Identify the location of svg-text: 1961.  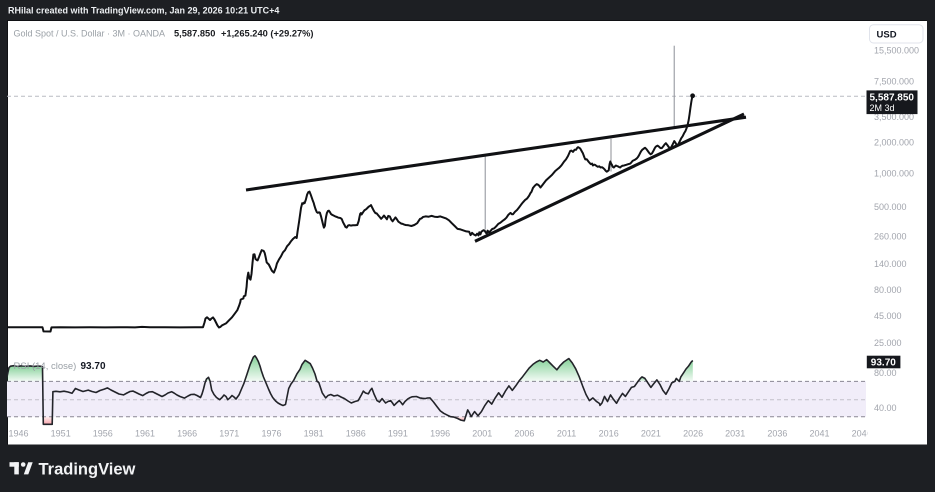
(145, 433).